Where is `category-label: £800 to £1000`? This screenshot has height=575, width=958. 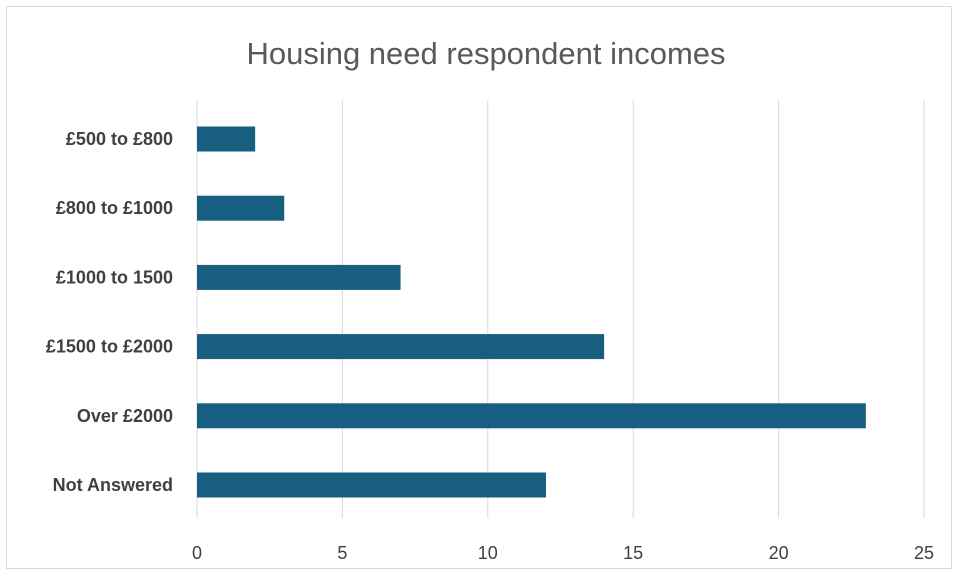
category-label: £800 to £1000 is located at coordinates (114, 208).